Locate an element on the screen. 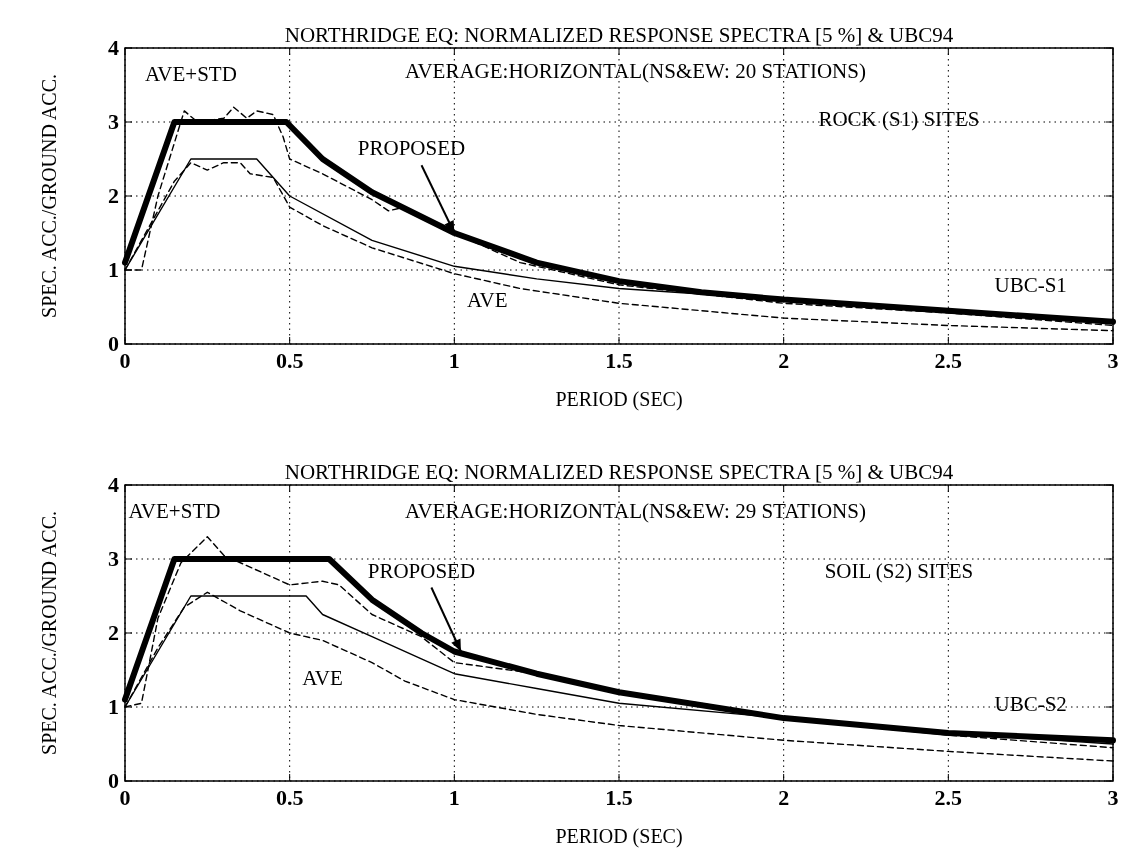 The height and width of the screenshot is (854, 1130). annotation: ROCK (S1) SITES is located at coordinates (899, 118).